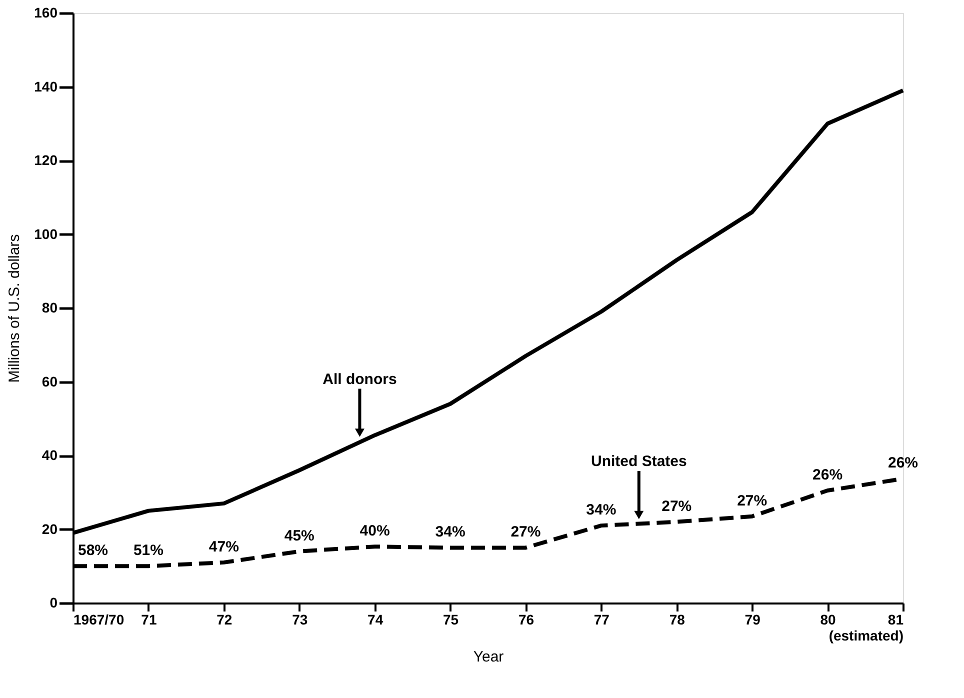  Describe the element at coordinates (50, 308) in the screenshot. I see `y-tick-label: 80` at that location.